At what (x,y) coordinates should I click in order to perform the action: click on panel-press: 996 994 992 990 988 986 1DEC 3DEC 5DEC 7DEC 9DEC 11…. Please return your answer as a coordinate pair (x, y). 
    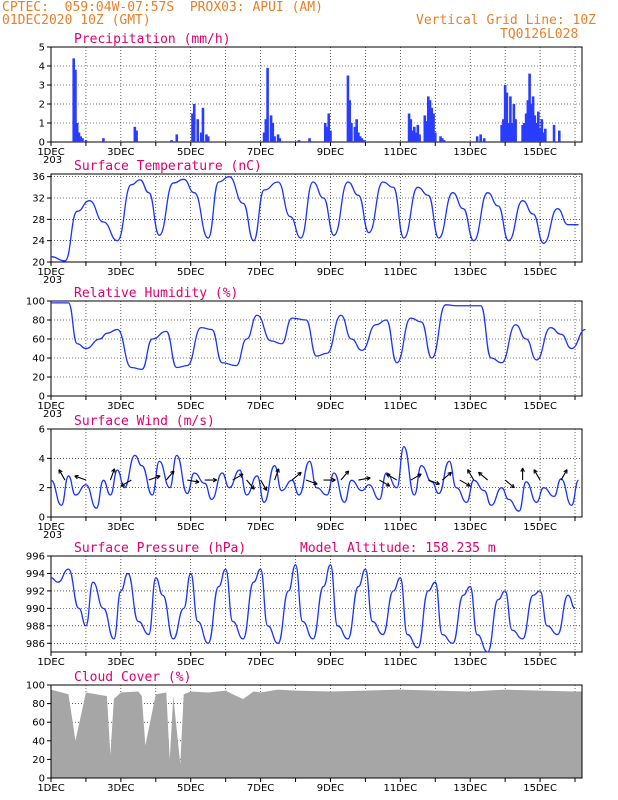
    Looking at the image, I should click on (304, 604).